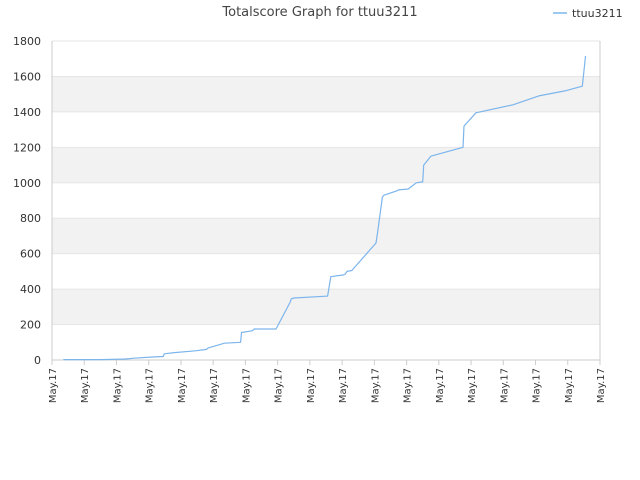 This screenshot has width=640, height=480. I want to click on y-tick-label: 1200, so click(27, 147).